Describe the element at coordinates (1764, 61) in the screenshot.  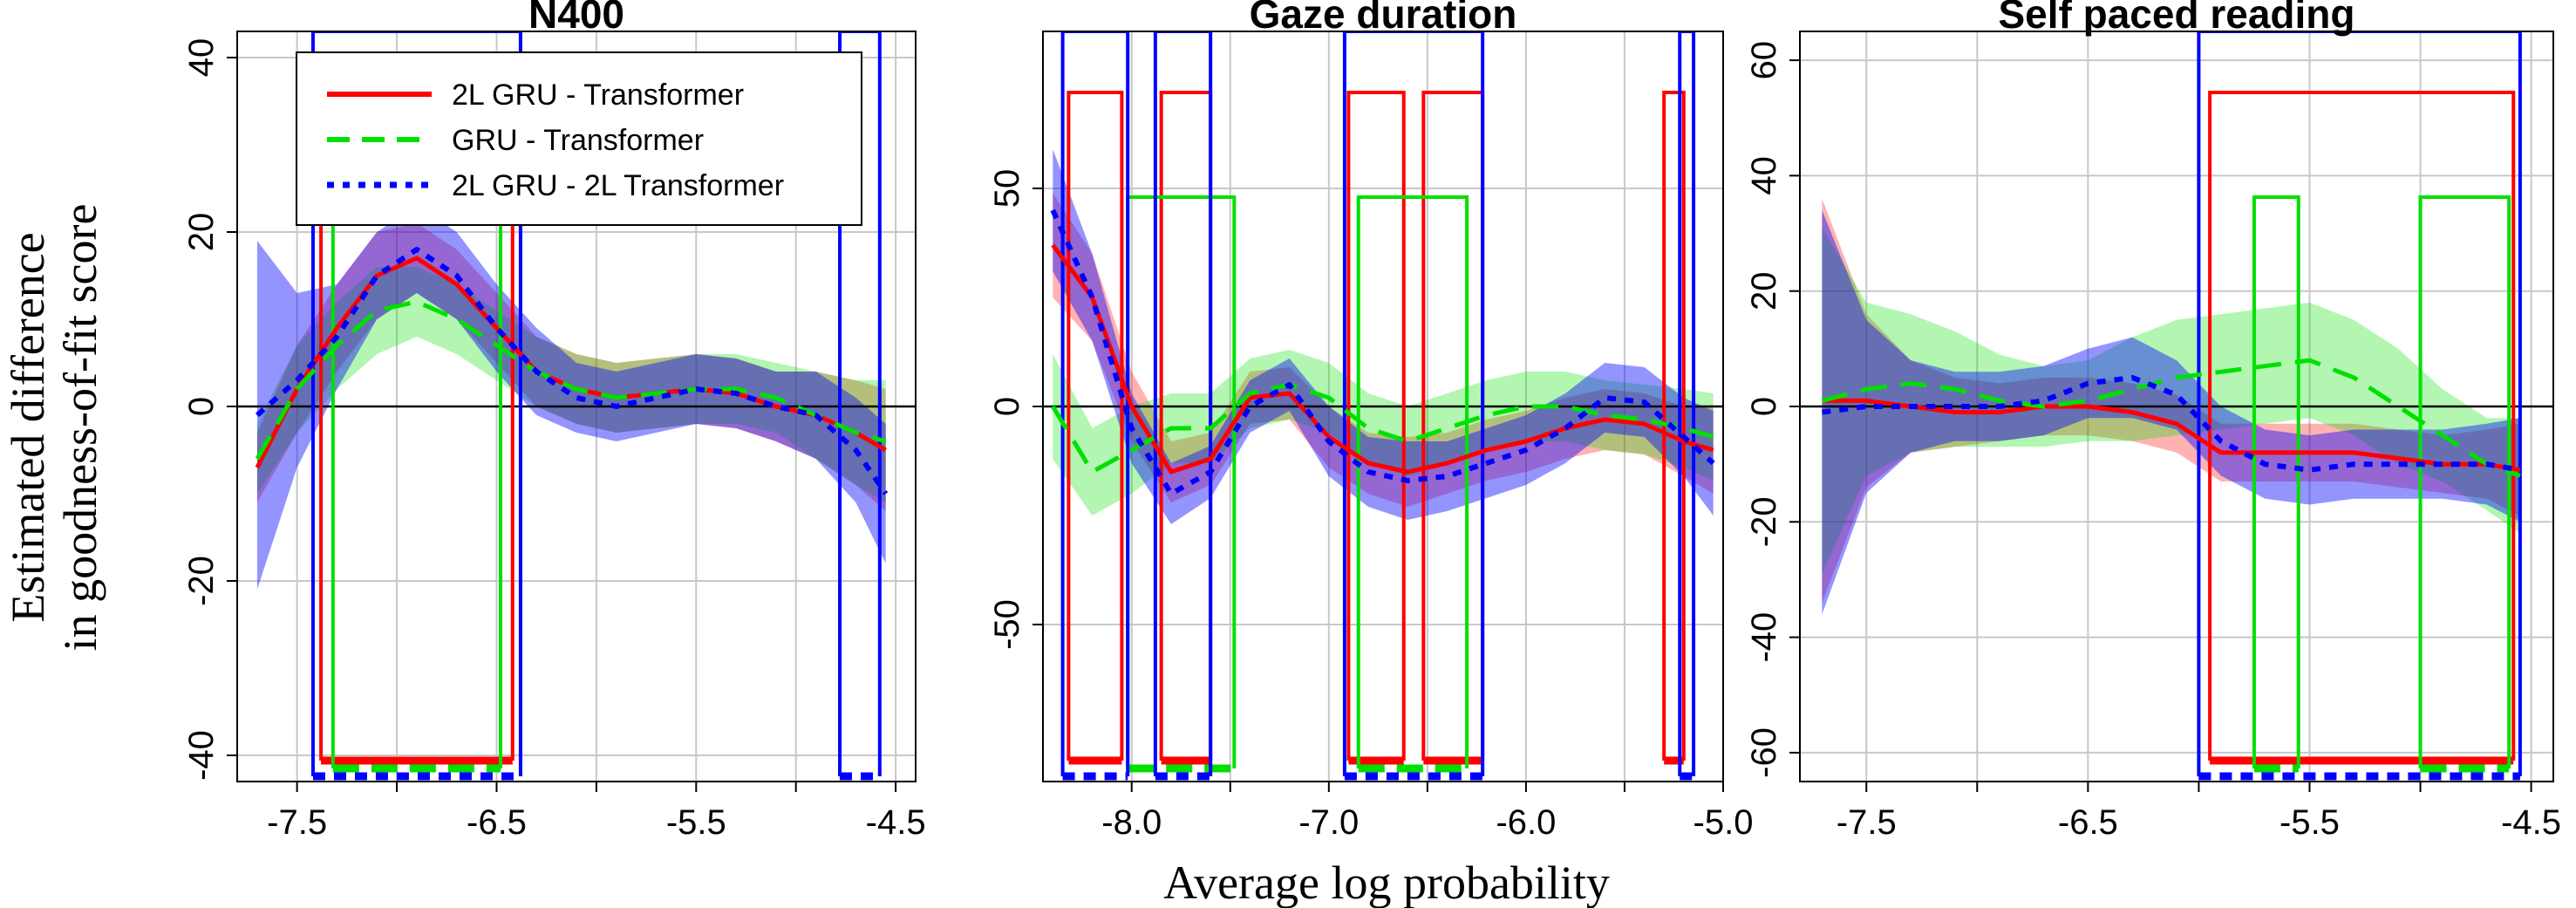
I see `y-tick-label: 60` at that location.